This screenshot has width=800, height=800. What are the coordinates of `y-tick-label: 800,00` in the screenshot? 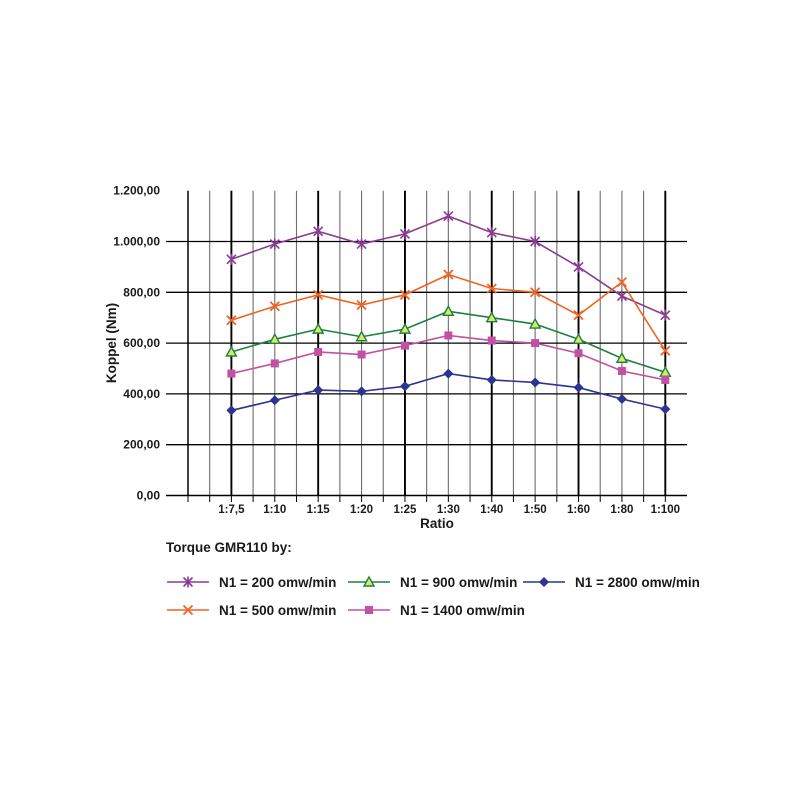 It's located at (141, 292).